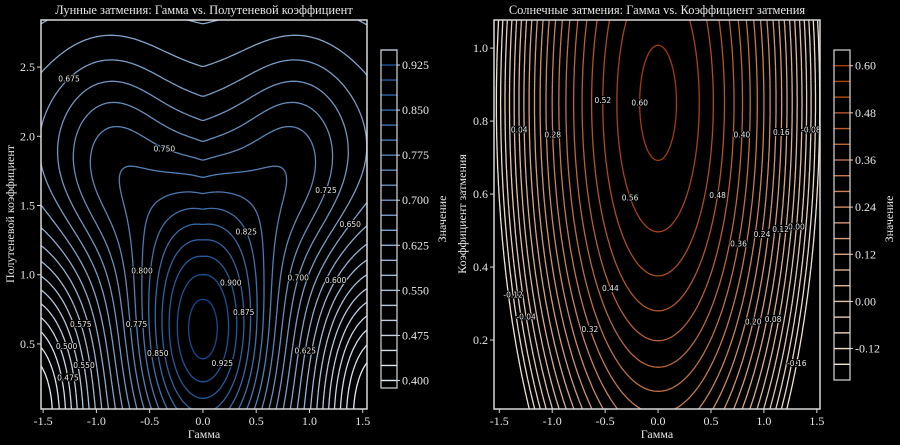  I want to click on colorbar-tick-label: 0.60, so click(865, 66).